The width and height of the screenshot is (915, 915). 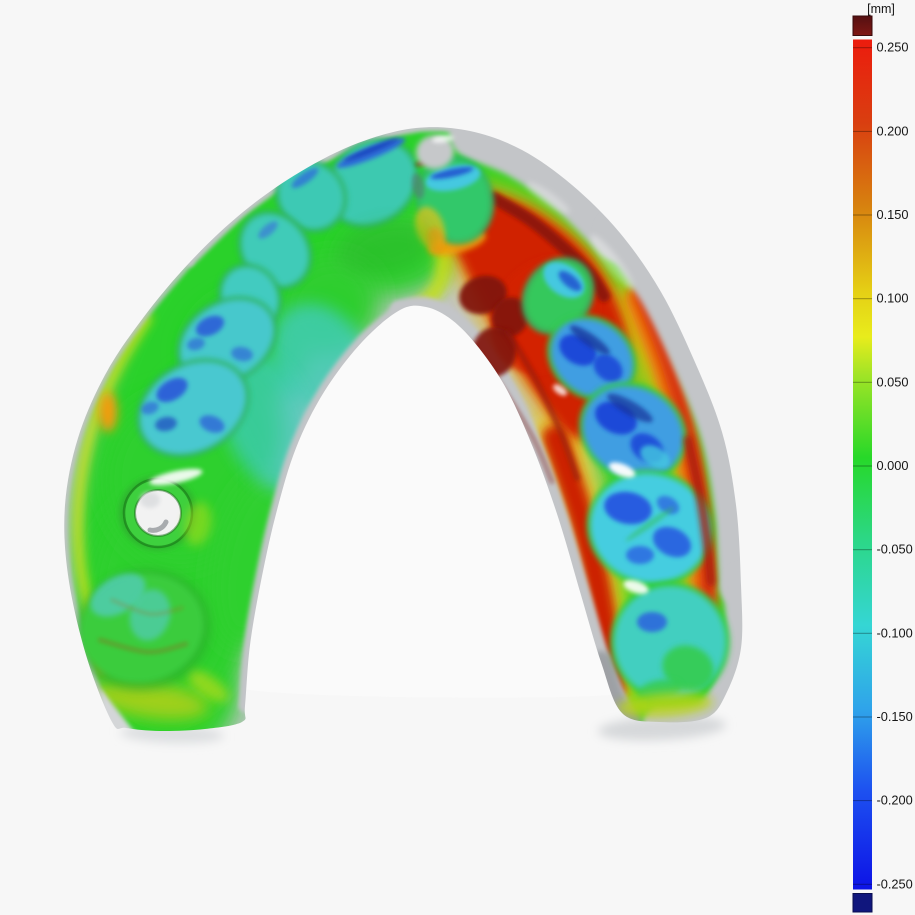 I want to click on svg-text: 0.050, so click(x=893, y=381).